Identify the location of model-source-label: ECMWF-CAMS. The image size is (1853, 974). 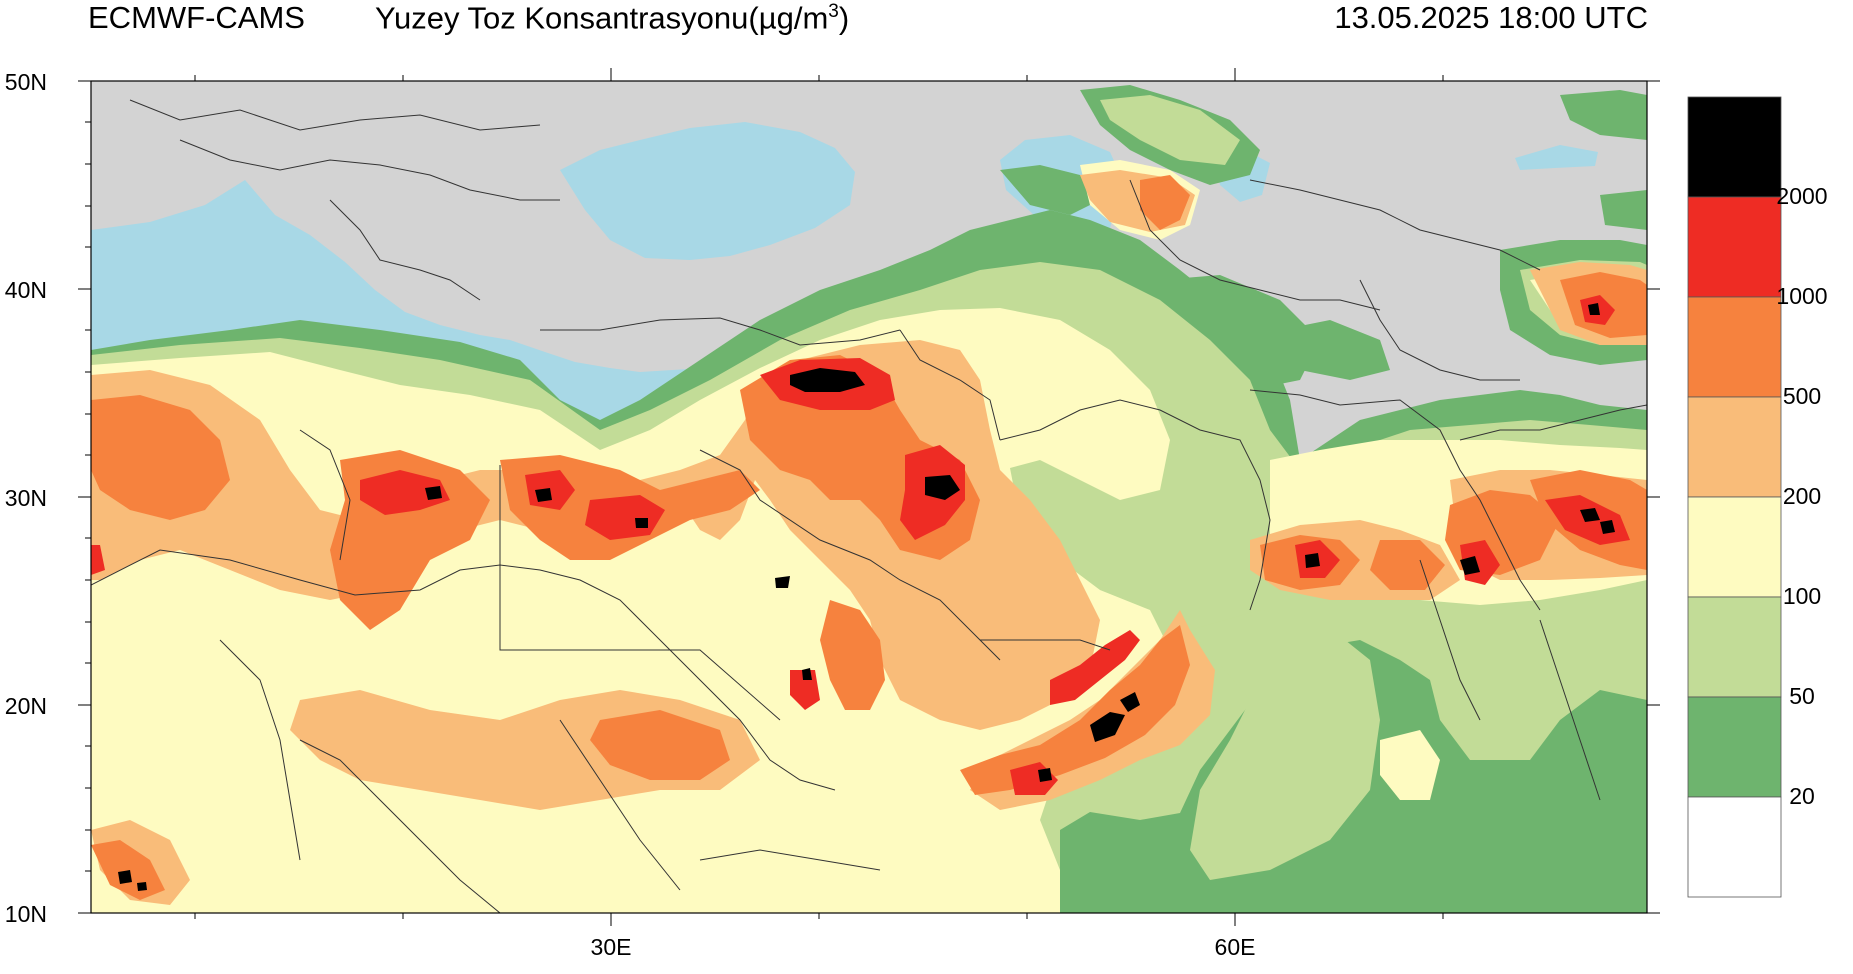
(196, 17).